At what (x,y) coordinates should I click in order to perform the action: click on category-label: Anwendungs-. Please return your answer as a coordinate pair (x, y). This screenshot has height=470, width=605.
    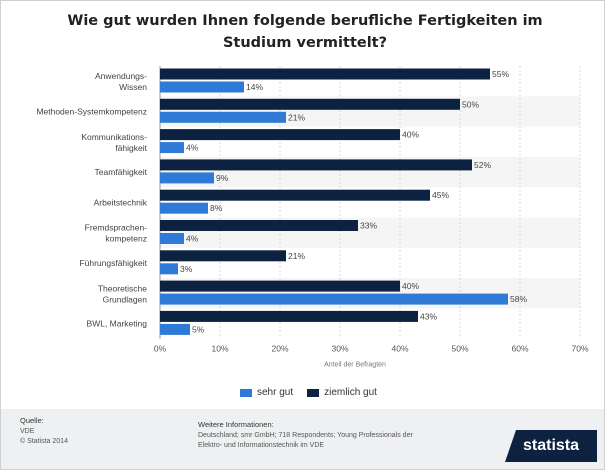
    Looking at the image, I should click on (121, 76).